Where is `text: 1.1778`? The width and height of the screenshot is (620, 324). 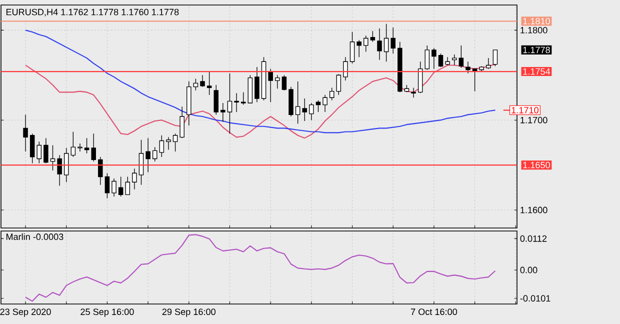 text: 1.1778 is located at coordinates (536, 50).